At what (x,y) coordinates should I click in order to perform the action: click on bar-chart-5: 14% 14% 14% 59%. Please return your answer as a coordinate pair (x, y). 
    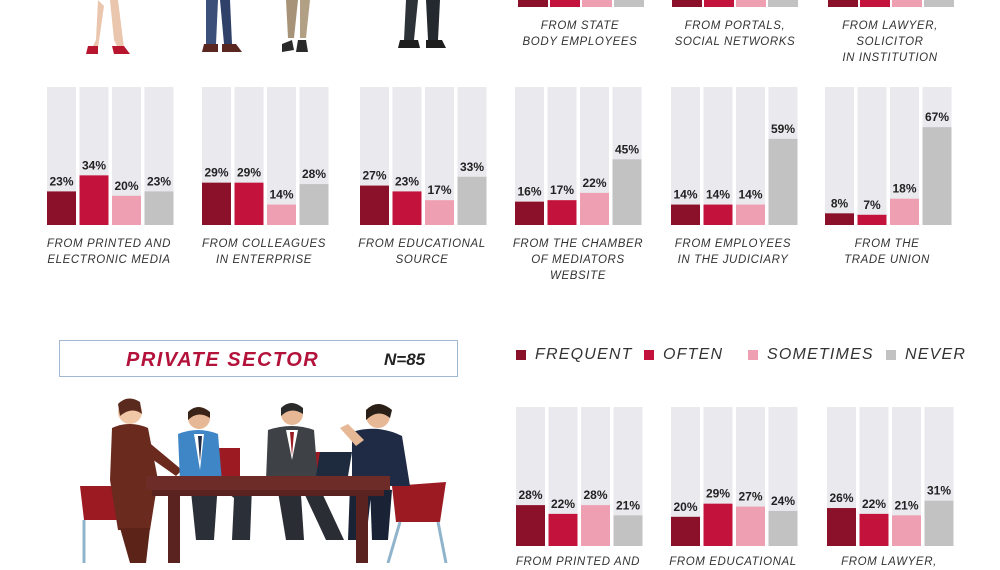
    Looking at the image, I should click on (734, 156).